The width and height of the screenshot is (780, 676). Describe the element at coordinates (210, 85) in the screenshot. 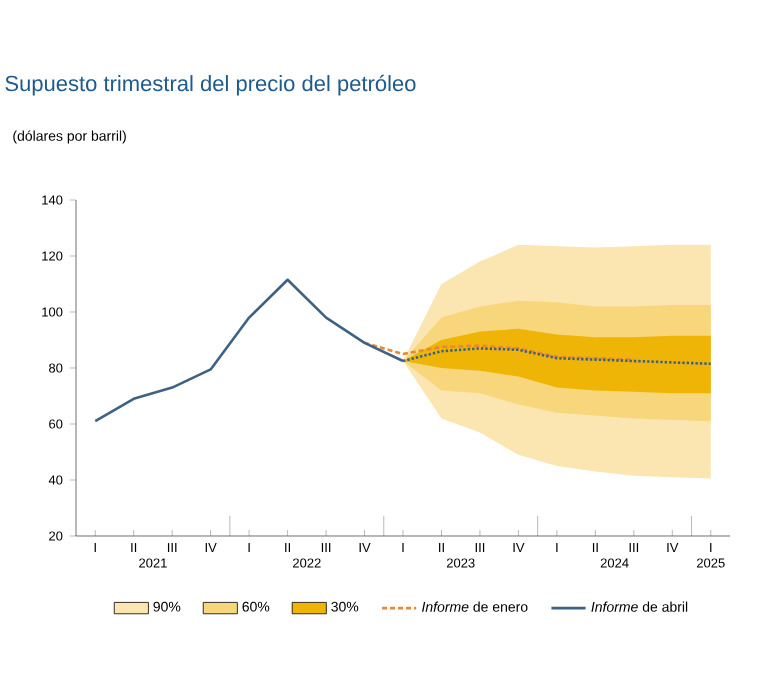

I see `chart-title: Supuesto trimestral del precio del petróleo` at that location.